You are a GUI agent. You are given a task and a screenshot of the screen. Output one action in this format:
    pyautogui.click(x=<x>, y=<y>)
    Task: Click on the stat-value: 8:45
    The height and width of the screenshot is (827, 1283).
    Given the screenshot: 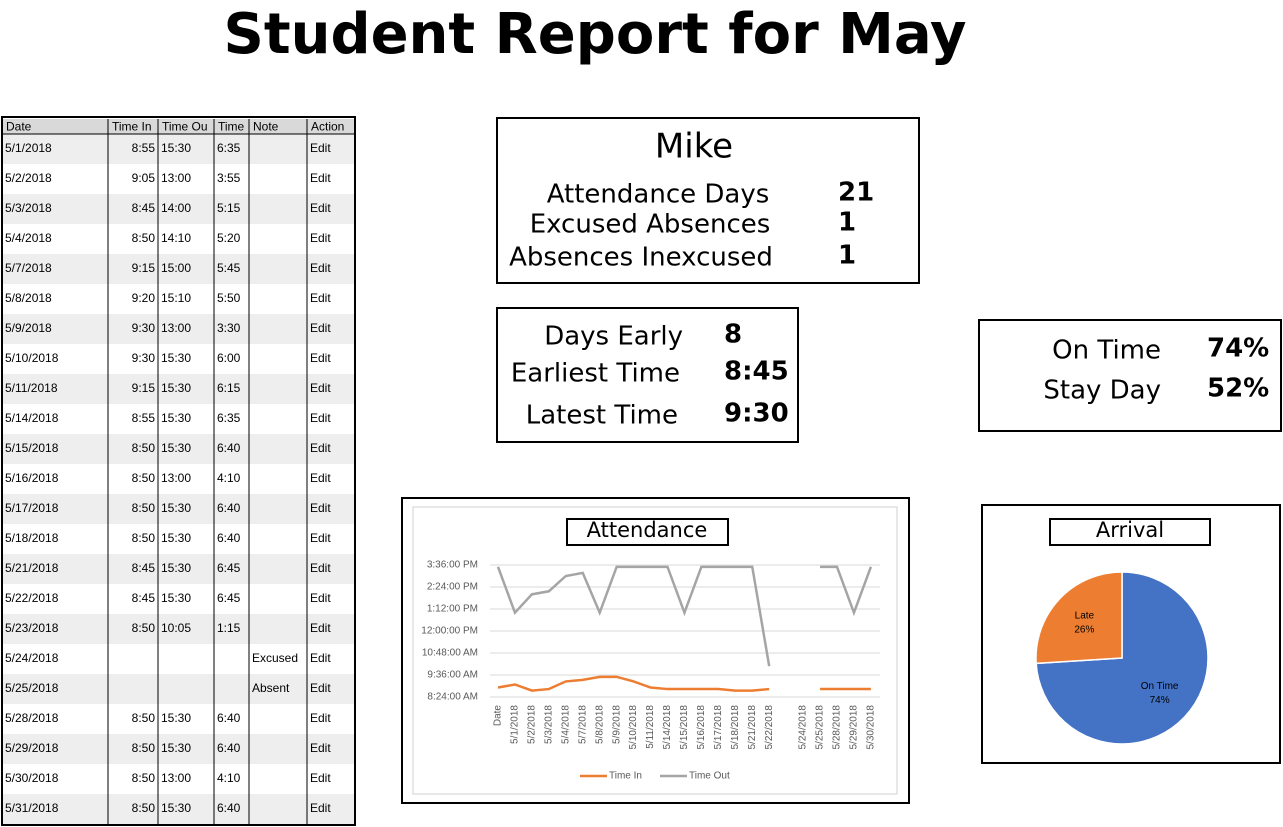 What is the action you would take?
    pyautogui.click(x=756, y=372)
    